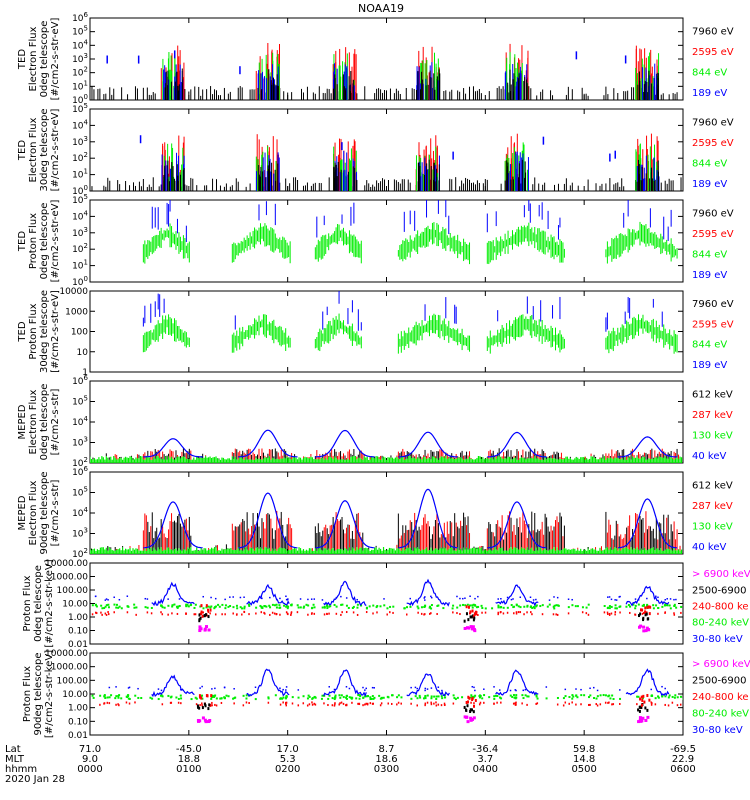 This screenshot has height=800, width=750. What do you see at coordinates (73, 292) in the screenshot?
I see `y-tick-label: 10000` at bounding box center [73, 292].